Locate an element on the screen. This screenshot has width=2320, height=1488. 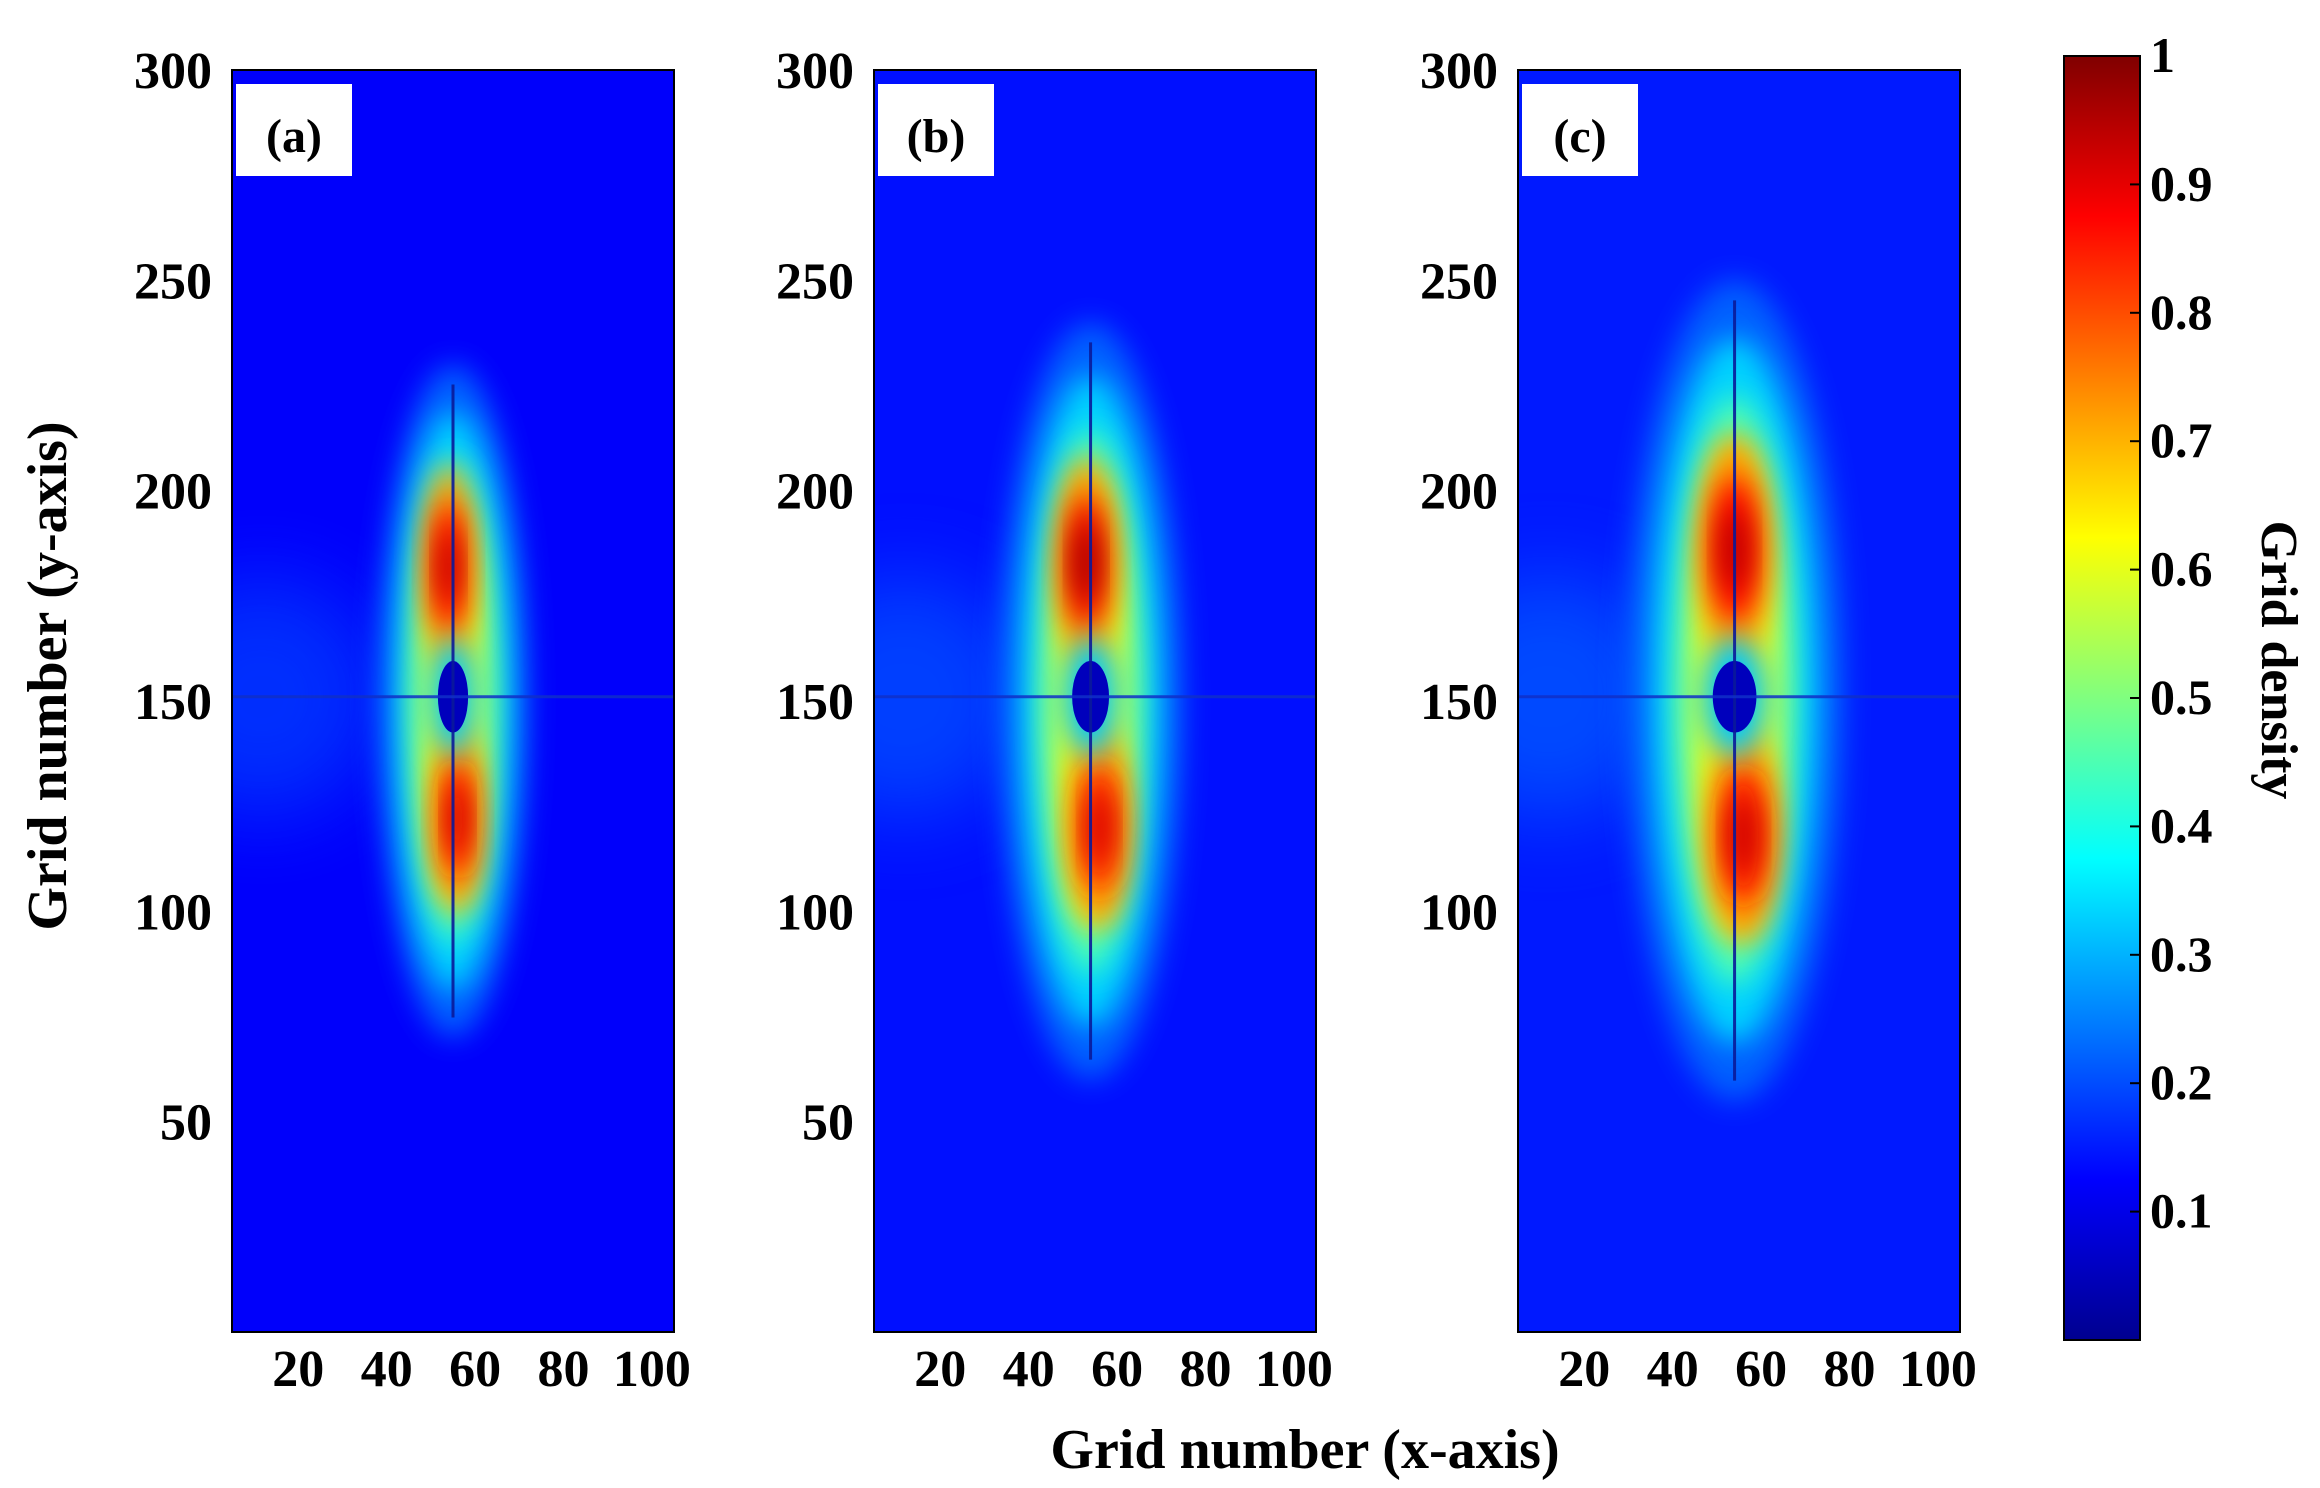
y-axis-label: Grid number (y-axis) is located at coordinates (48, 675).